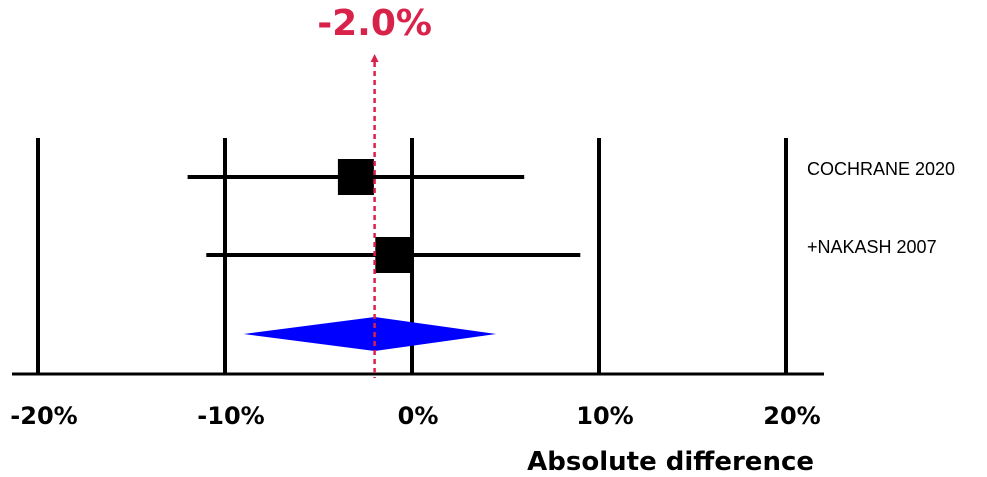  What do you see at coordinates (374, 23) in the screenshot?
I see `pooled-estimate-label: -2.0%` at bounding box center [374, 23].